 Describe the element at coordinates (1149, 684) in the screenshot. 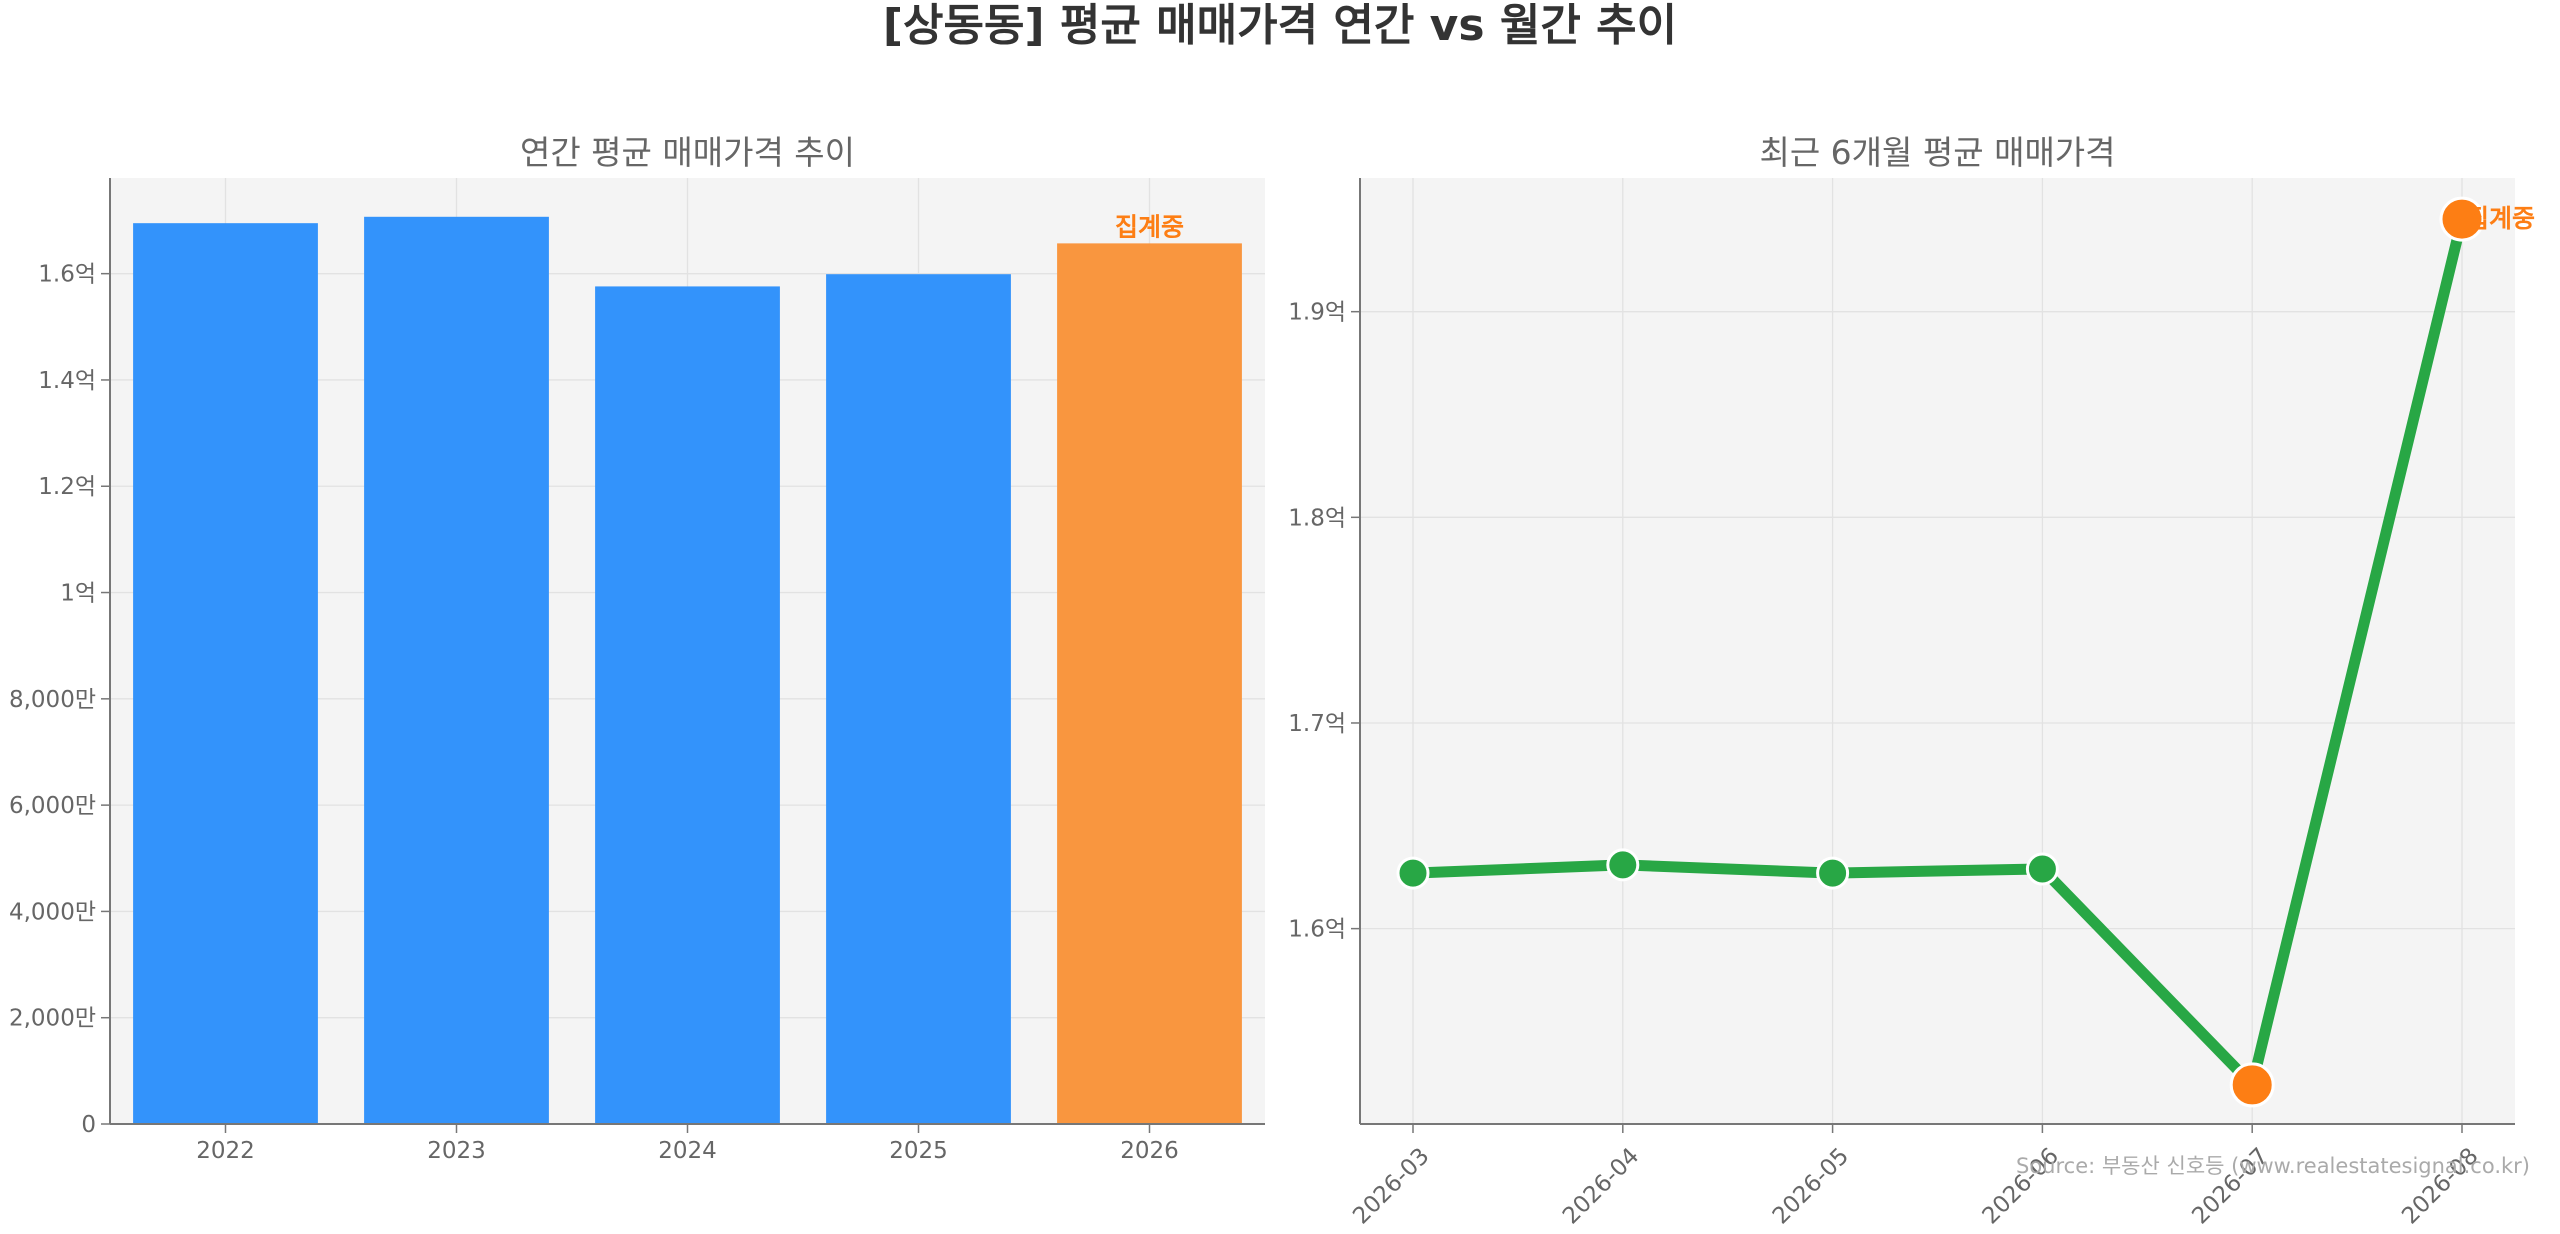

I see `bar-2026` at that location.